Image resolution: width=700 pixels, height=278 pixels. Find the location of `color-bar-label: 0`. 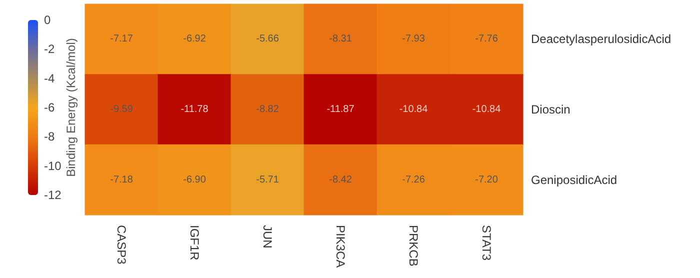

color-bar-label: 0 is located at coordinates (47, 20).